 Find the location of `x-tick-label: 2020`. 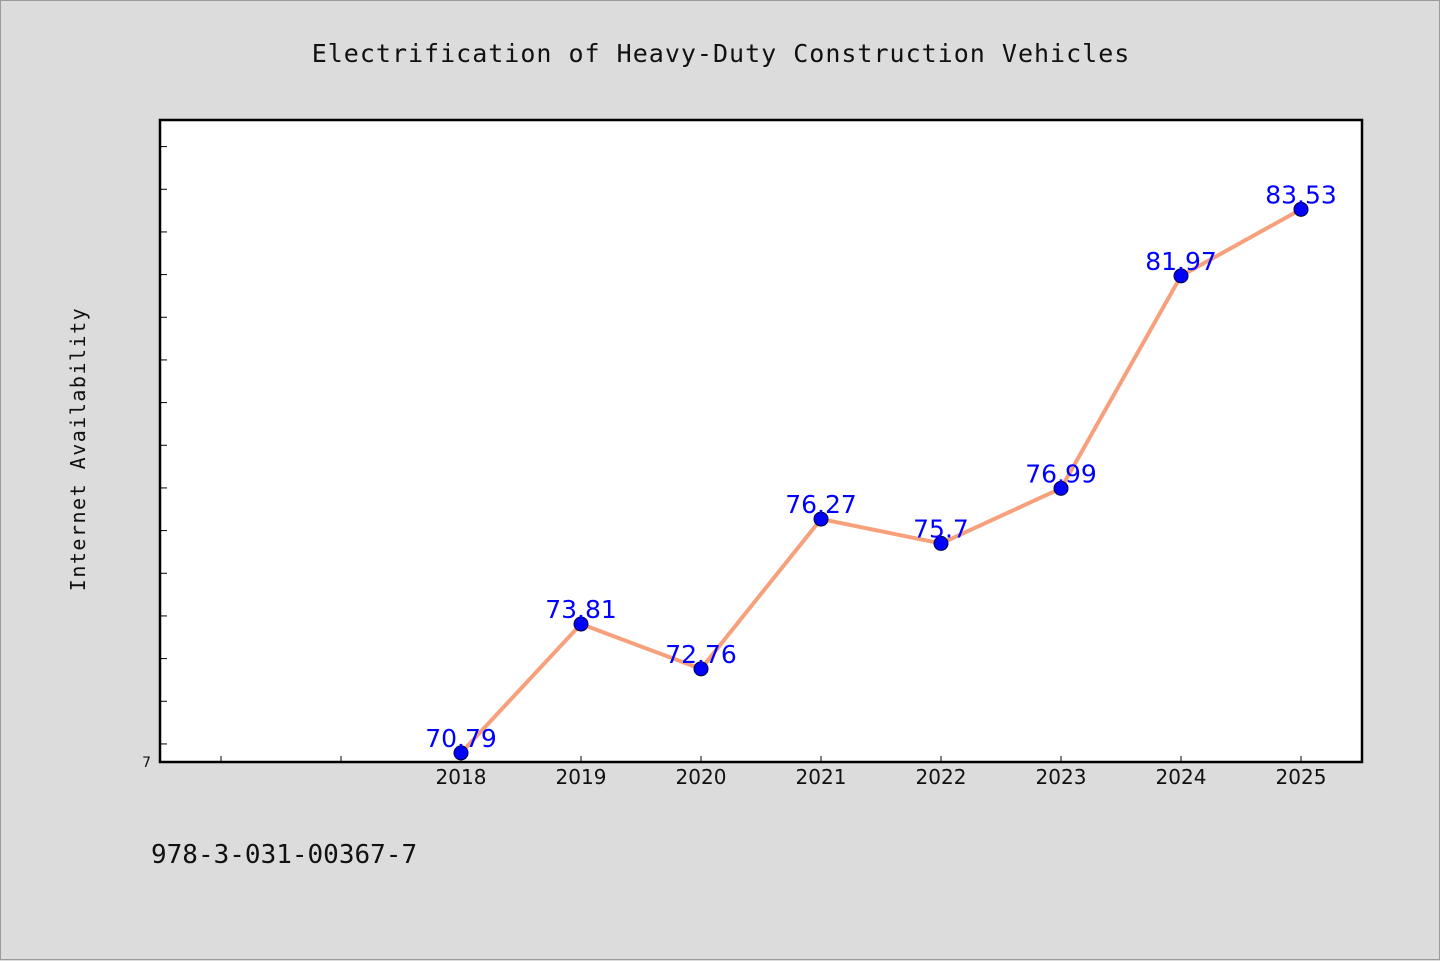

x-tick-label: 2020 is located at coordinates (701, 777).